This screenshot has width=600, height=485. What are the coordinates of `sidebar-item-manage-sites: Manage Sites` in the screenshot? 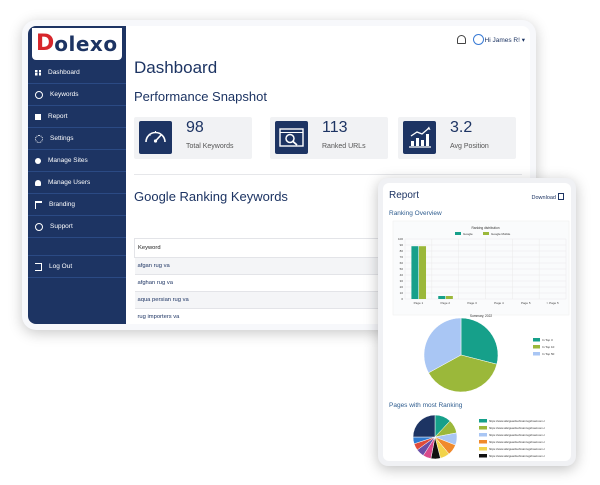 It's located at (77, 161).